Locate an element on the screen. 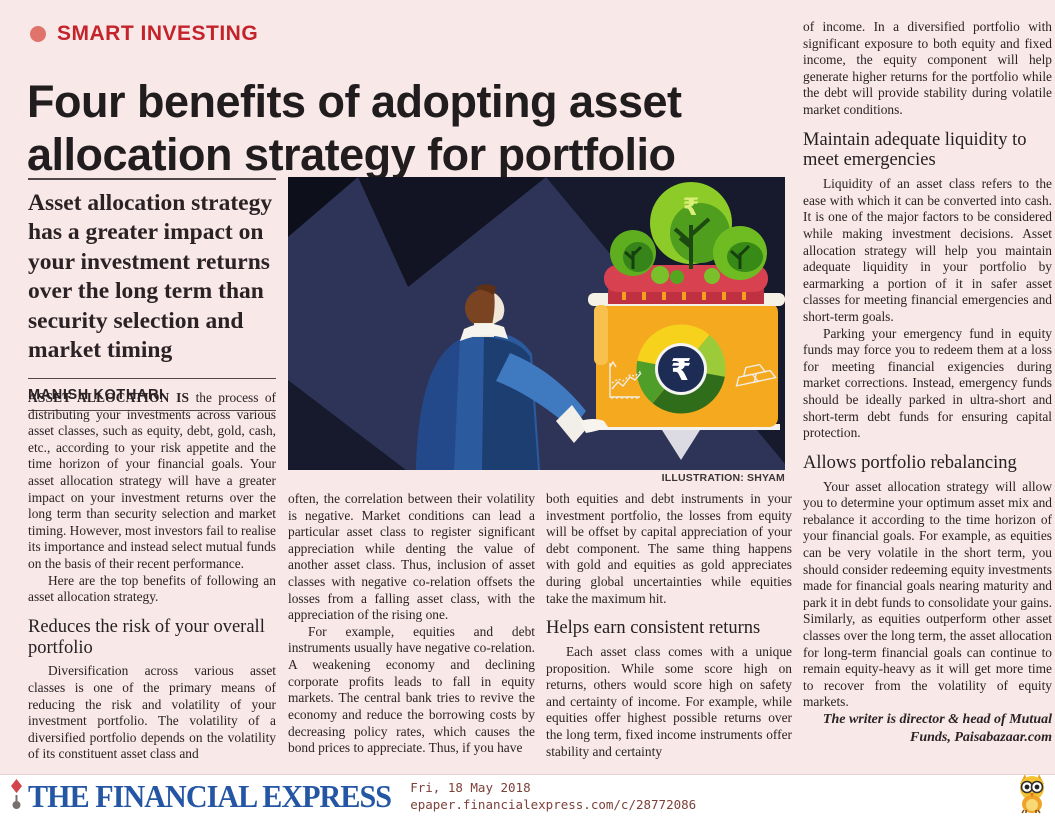 The image size is (1055, 818). section-heading: Allows portfolio rebalancing is located at coordinates (910, 462).